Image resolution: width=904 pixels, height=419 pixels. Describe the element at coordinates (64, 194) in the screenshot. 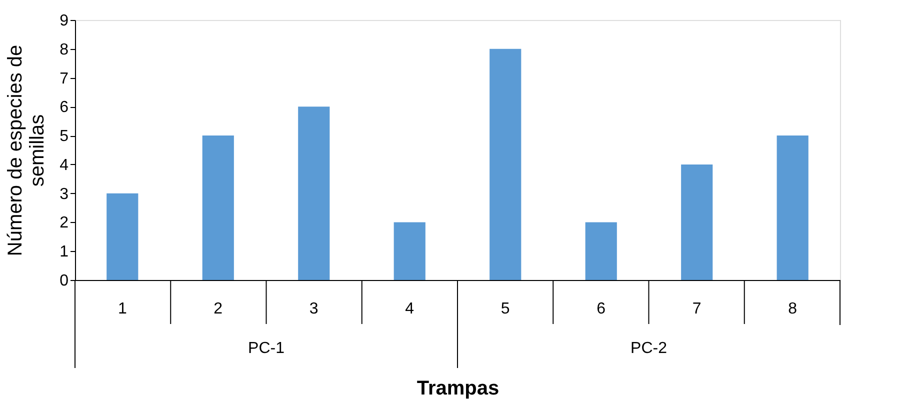

I see `y-tick-label: 3` at that location.